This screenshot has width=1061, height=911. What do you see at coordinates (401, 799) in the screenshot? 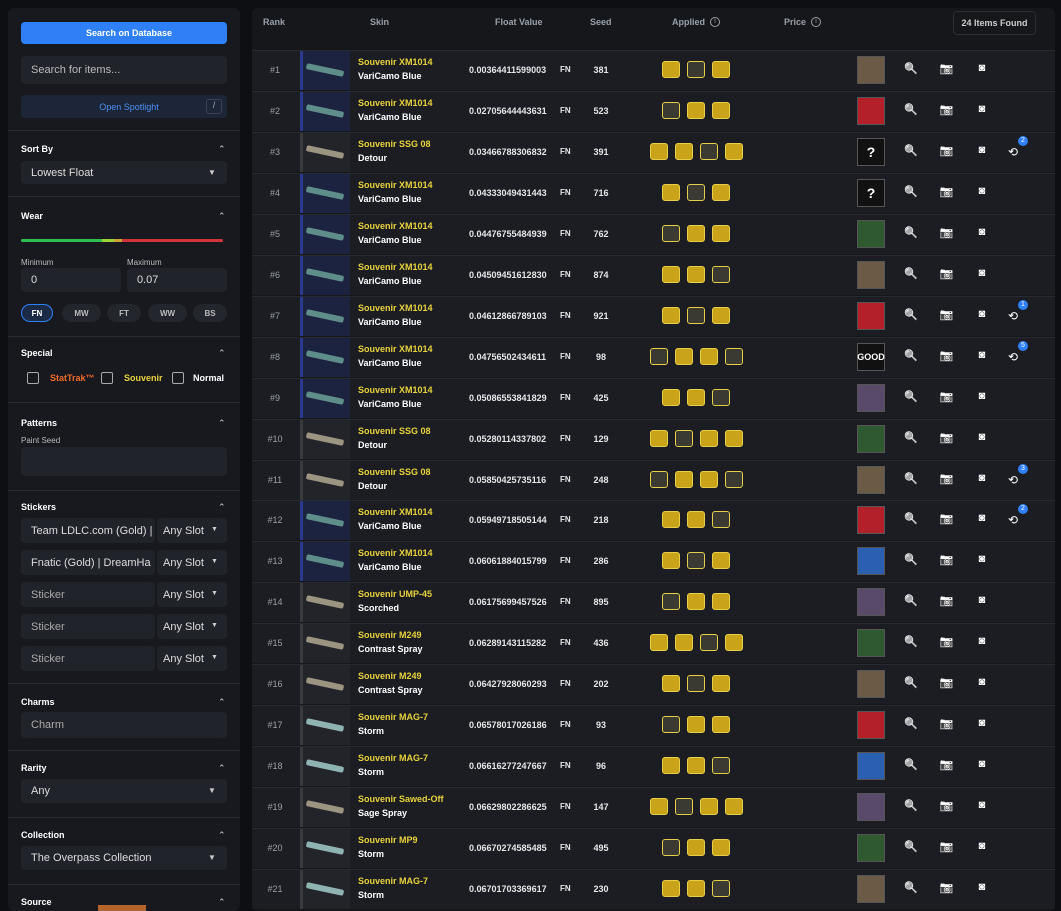
I see `weapon-name: Souvenir Sawed-Off` at bounding box center [401, 799].